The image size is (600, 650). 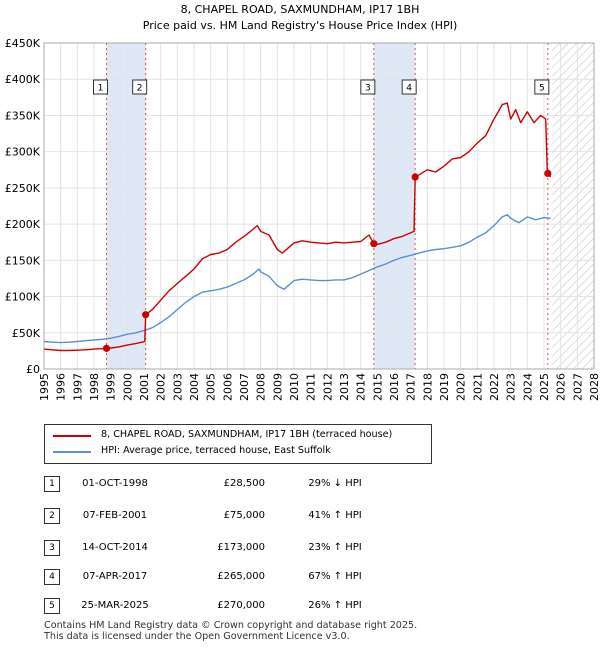 I want to click on transaction-label: 5, so click(x=542, y=89).